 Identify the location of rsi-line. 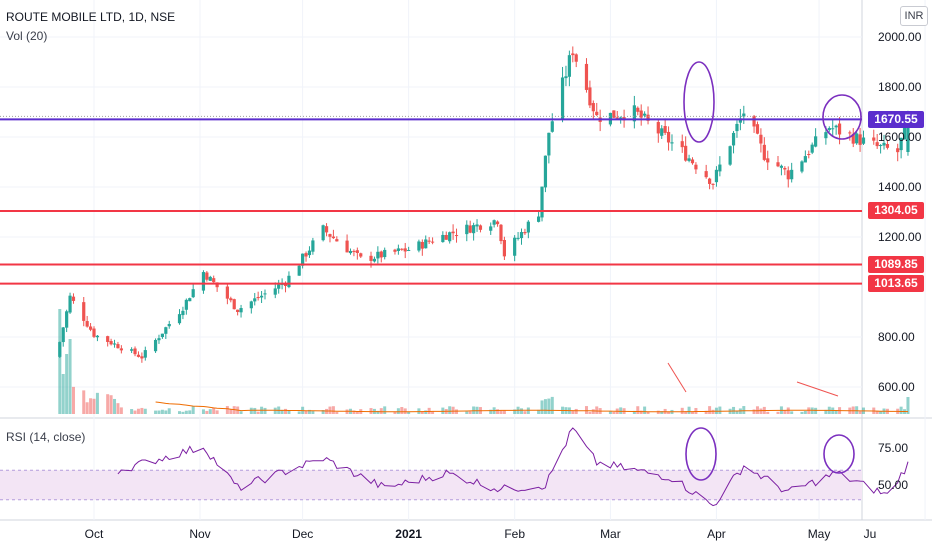
(513, 467).